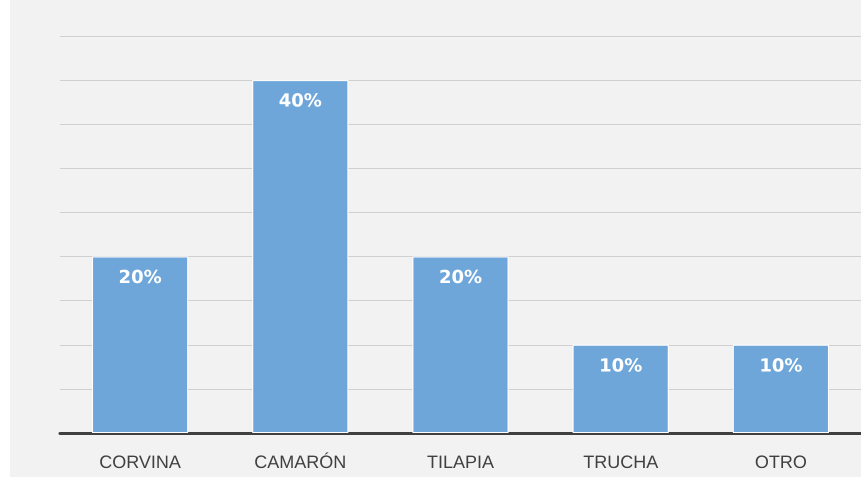 This screenshot has height=477, width=861. I want to click on x-tick-label: CAMARÓN, so click(300, 462).